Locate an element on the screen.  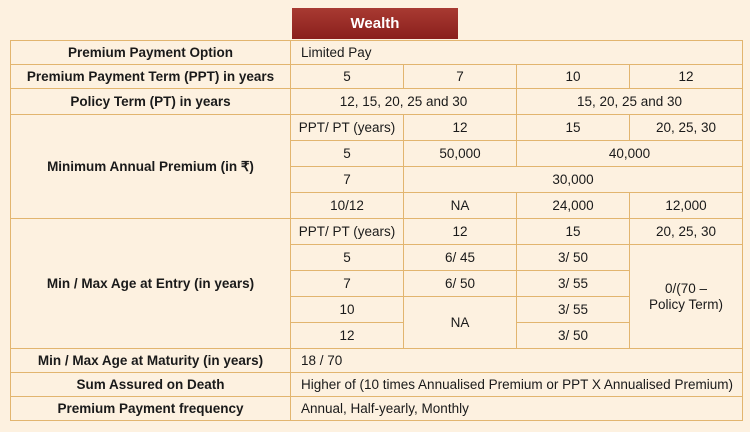
age-entry-cell: 10 is located at coordinates (347, 309).